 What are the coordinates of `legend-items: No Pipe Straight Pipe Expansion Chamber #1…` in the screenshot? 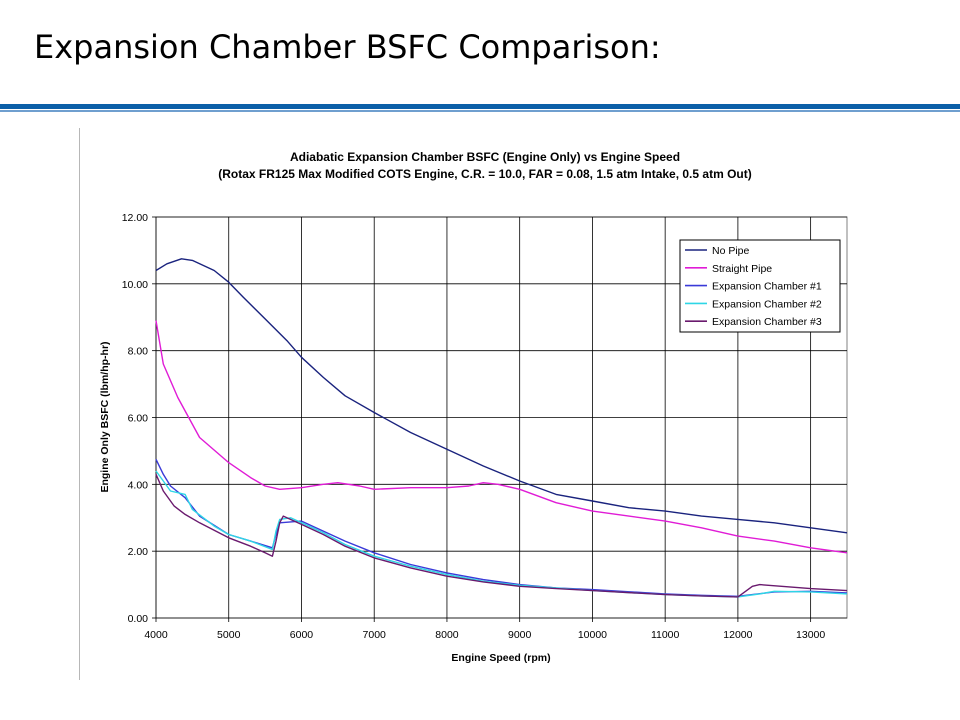 It's located at (753, 286).